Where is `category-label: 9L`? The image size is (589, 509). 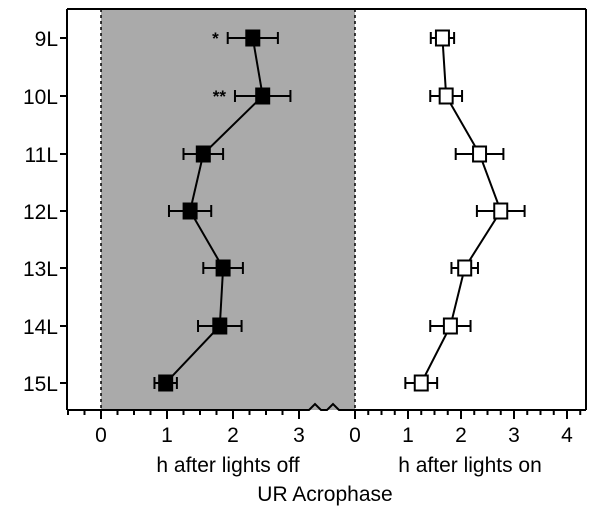 category-label: 9L is located at coordinates (46, 39).